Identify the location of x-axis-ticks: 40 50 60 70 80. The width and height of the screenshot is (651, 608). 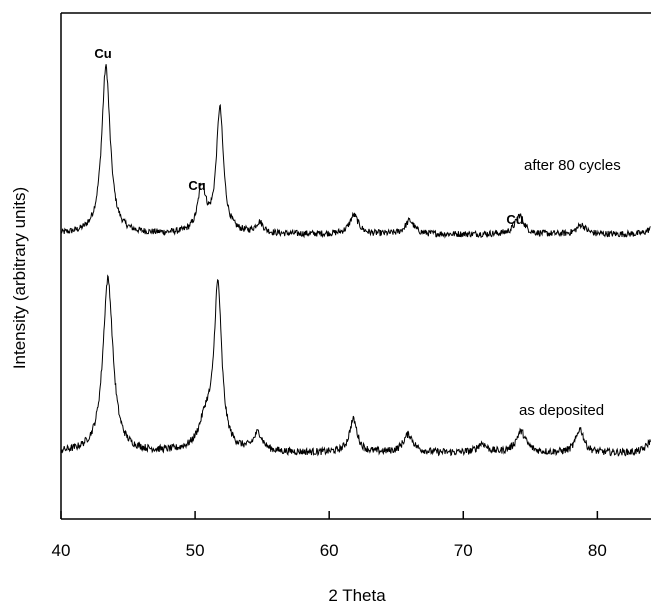
(329, 535).